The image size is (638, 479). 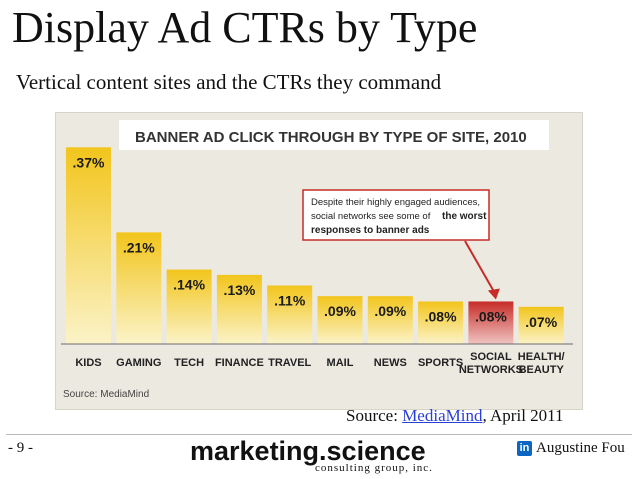 I want to click on chart-title-banner, so click(x=334, y=135).